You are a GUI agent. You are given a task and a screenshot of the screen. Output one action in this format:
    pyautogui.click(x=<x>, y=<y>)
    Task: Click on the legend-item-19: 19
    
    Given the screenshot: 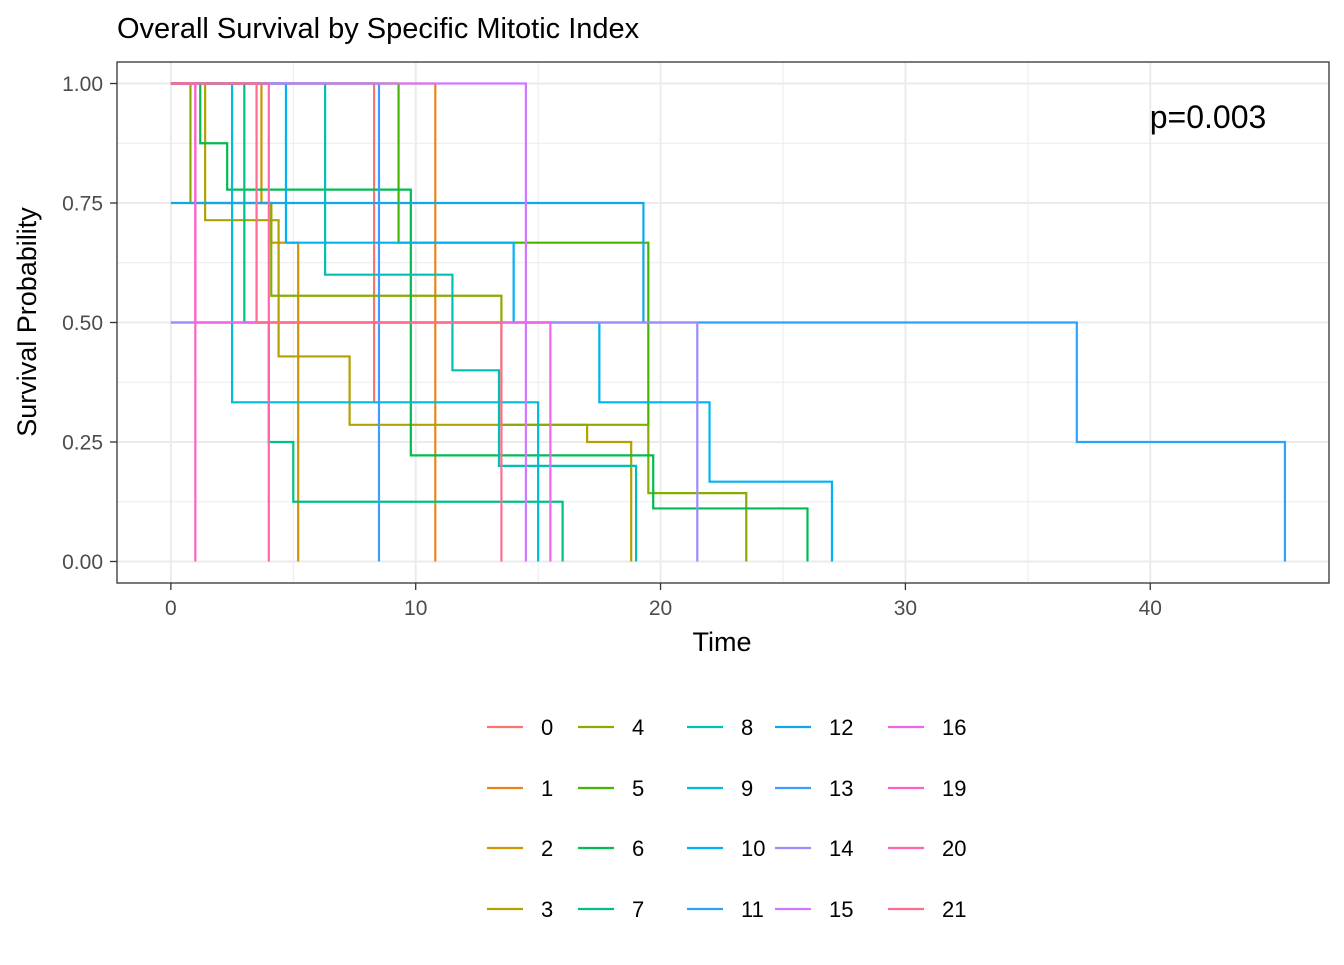 What is the action you would take?
    pyautogui.click(x=927, y=788)
    